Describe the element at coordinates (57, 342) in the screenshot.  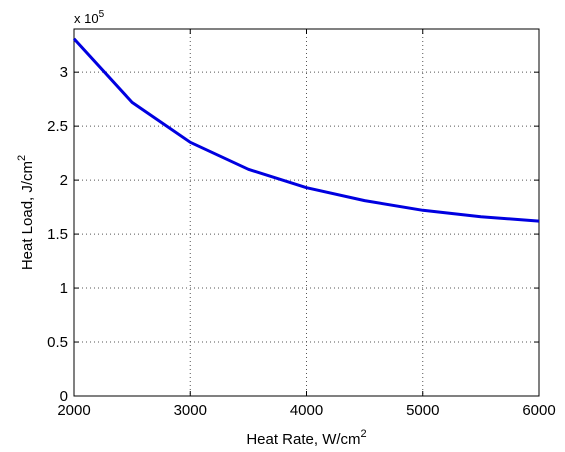
I see `y-tick-label: 0.5` at that location.